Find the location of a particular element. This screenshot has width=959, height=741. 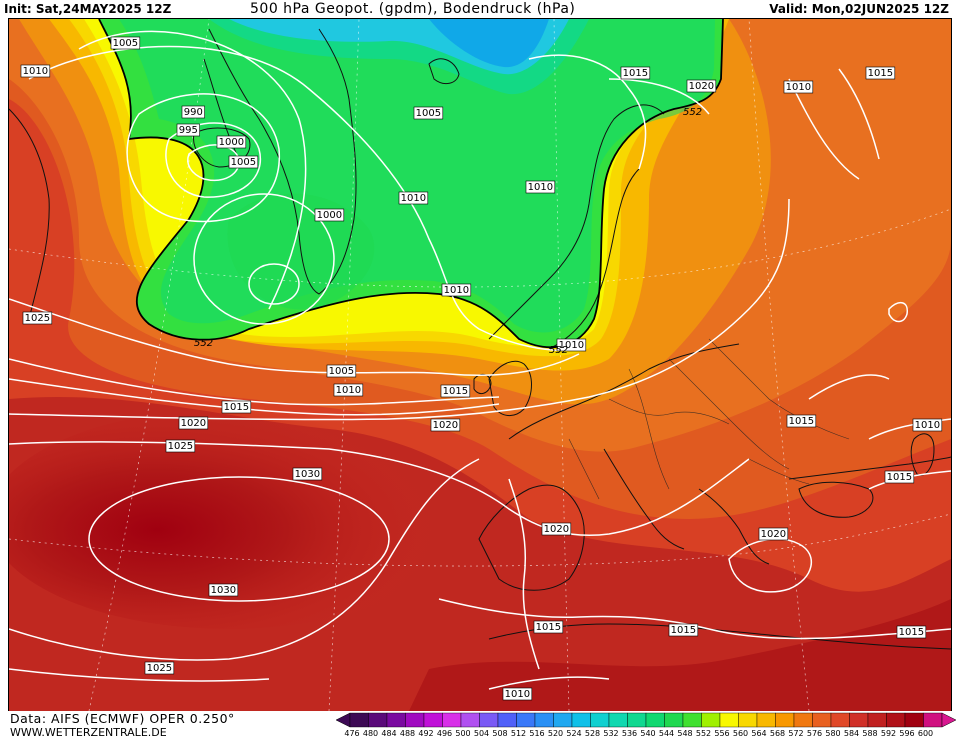

colorbar-tick-label: 544 is located at coordinates (666, 733).